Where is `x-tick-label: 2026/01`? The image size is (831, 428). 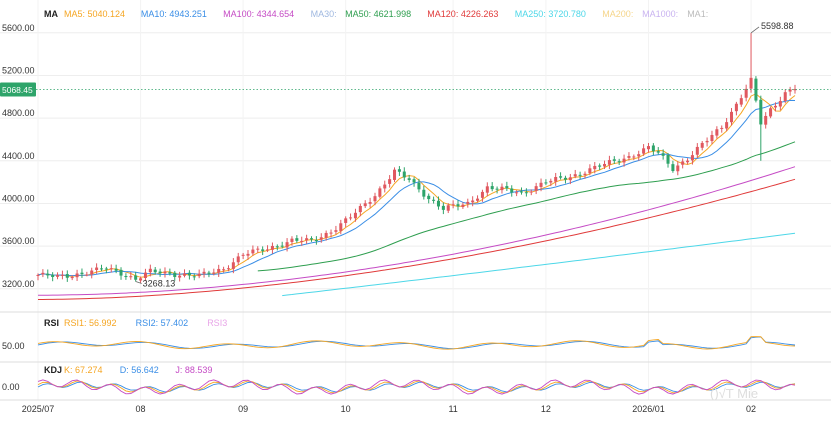 x-tick-label: 2026/01 is located at coordinates (648, 409).